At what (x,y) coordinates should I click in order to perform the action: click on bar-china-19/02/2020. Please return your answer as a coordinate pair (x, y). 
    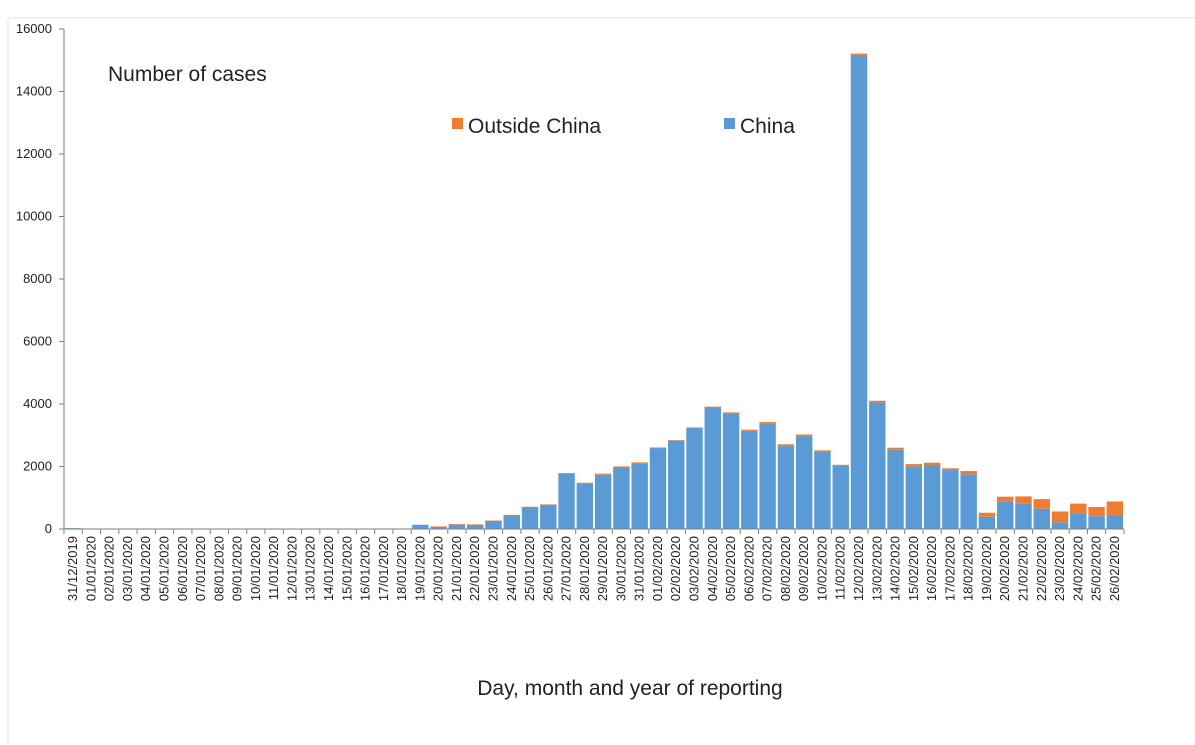
    Looking at the image, I should click on (987, 522).